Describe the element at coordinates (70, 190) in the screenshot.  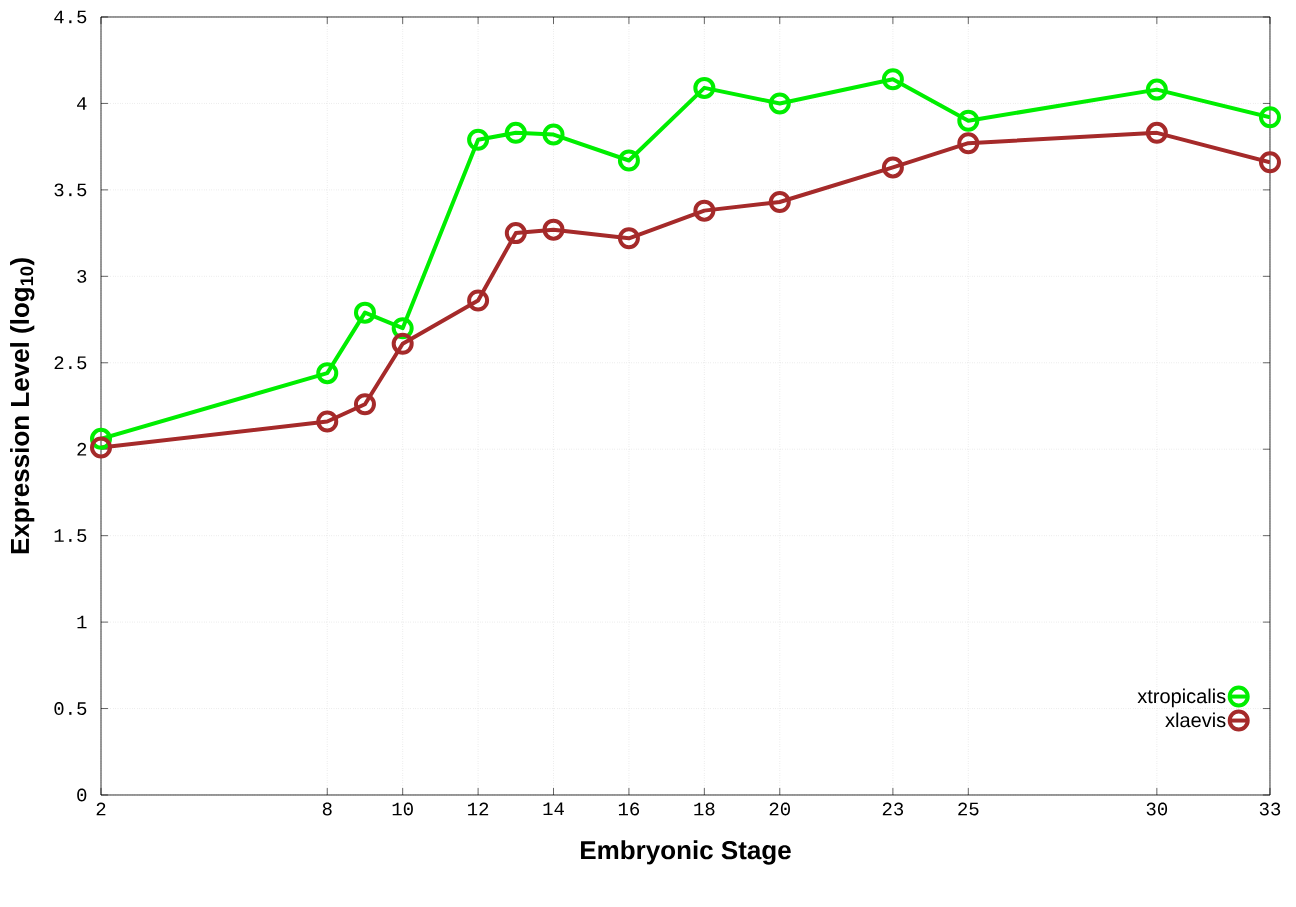
I see `y-tick-label: 3.5` at that location.